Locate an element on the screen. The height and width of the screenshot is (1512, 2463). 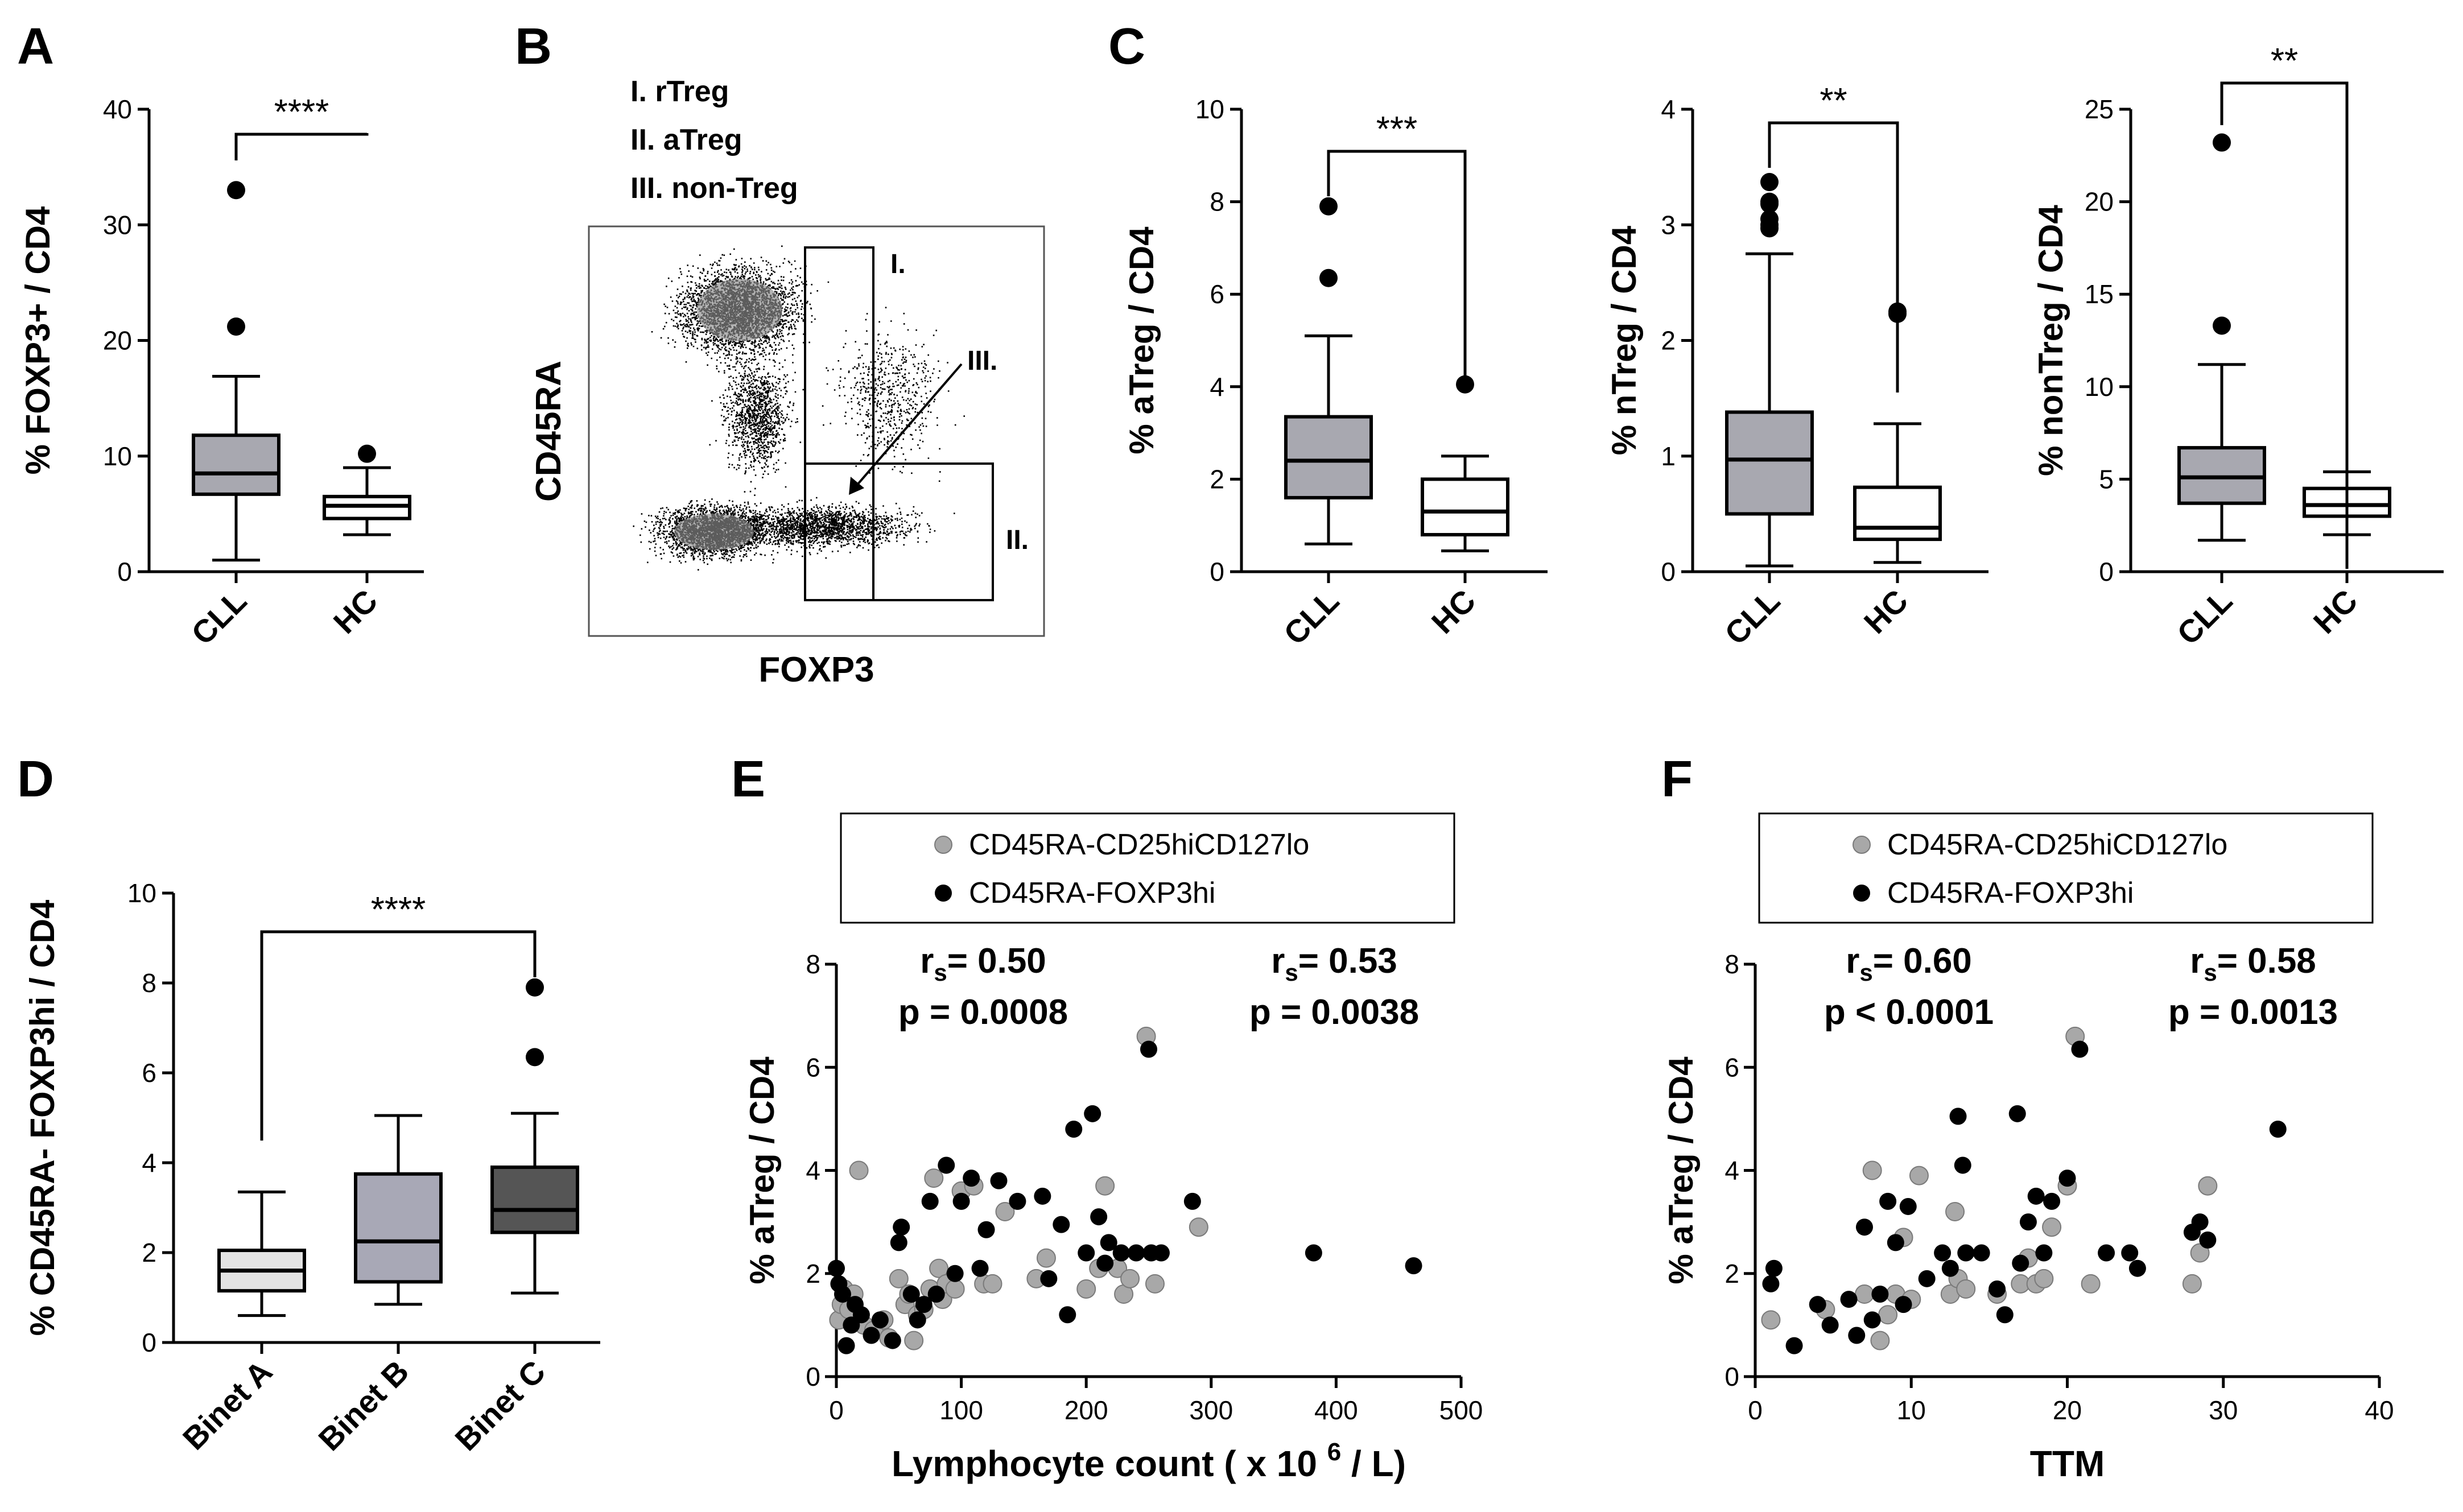
panel-label-A: A is located at coordinates (35, 46).